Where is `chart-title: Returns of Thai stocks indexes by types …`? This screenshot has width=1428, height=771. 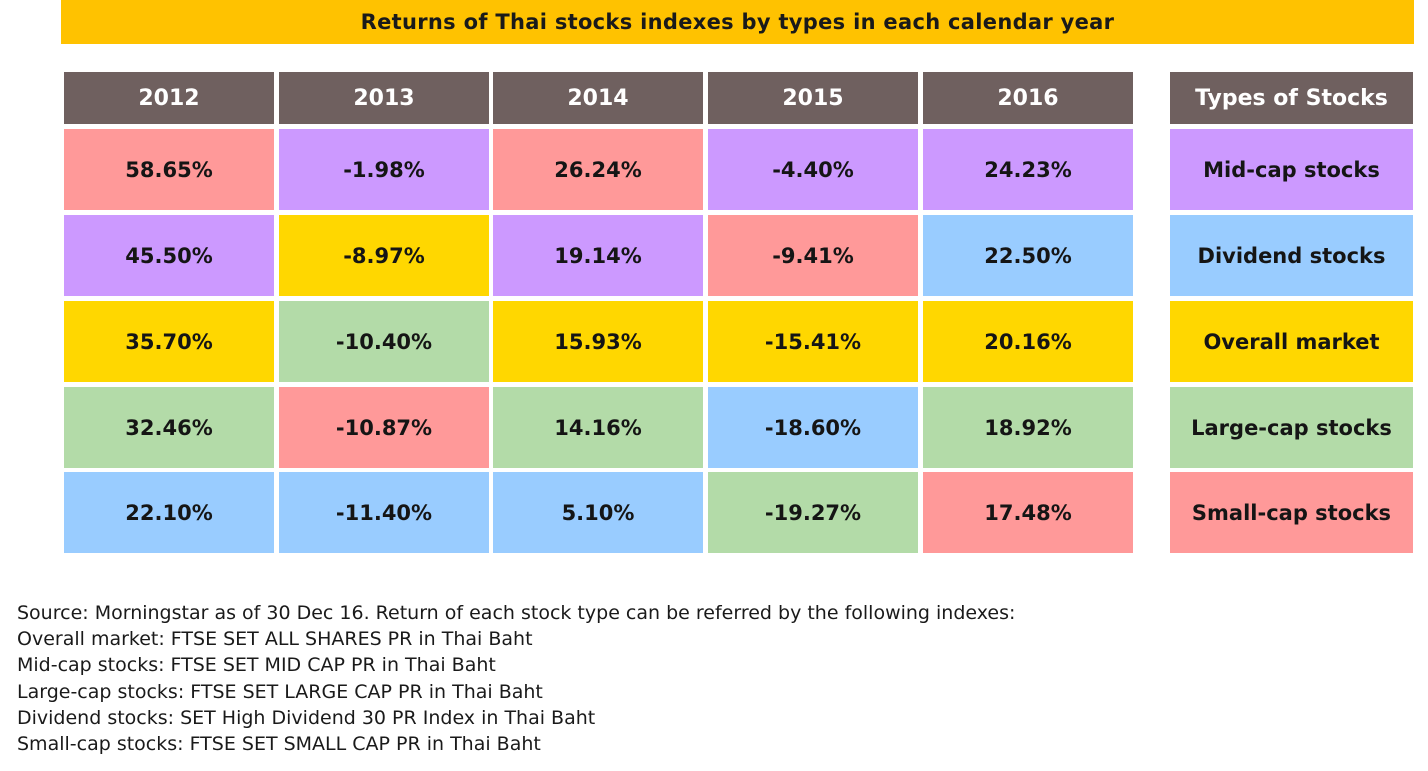
chart-title: Returns of Thai stocks indexes by types … is located at coordinates (737, 22).